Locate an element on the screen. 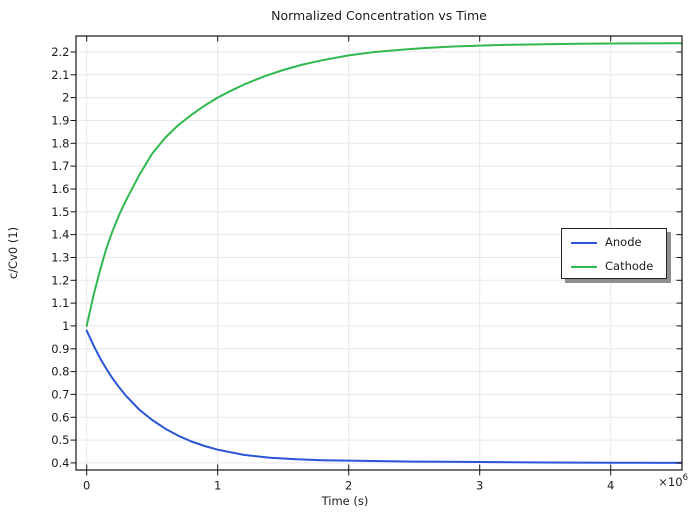 This screenshot has height=518, width=690. anode-line-sample-icon is located at coordinates (584, 243).